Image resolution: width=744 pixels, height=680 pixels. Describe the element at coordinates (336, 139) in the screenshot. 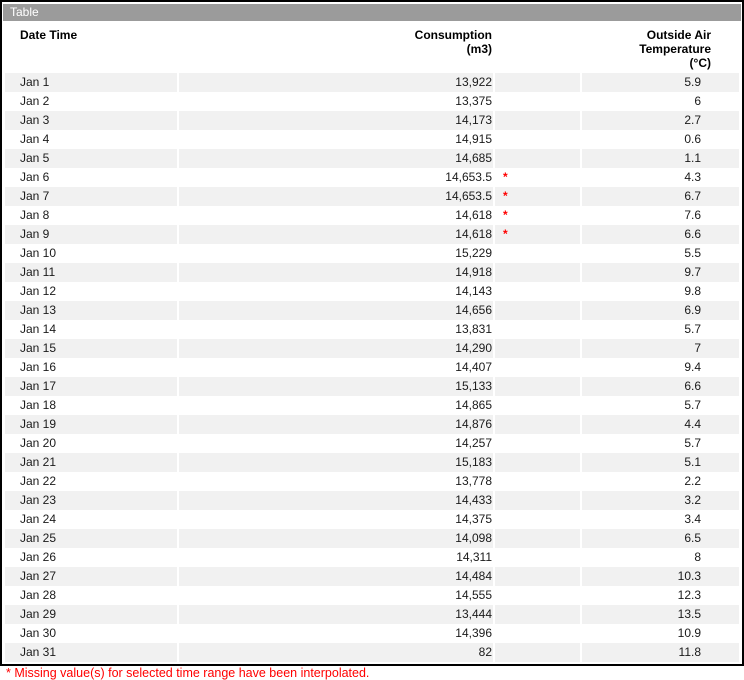

I see `consumption-cell: 14,915` at that location.